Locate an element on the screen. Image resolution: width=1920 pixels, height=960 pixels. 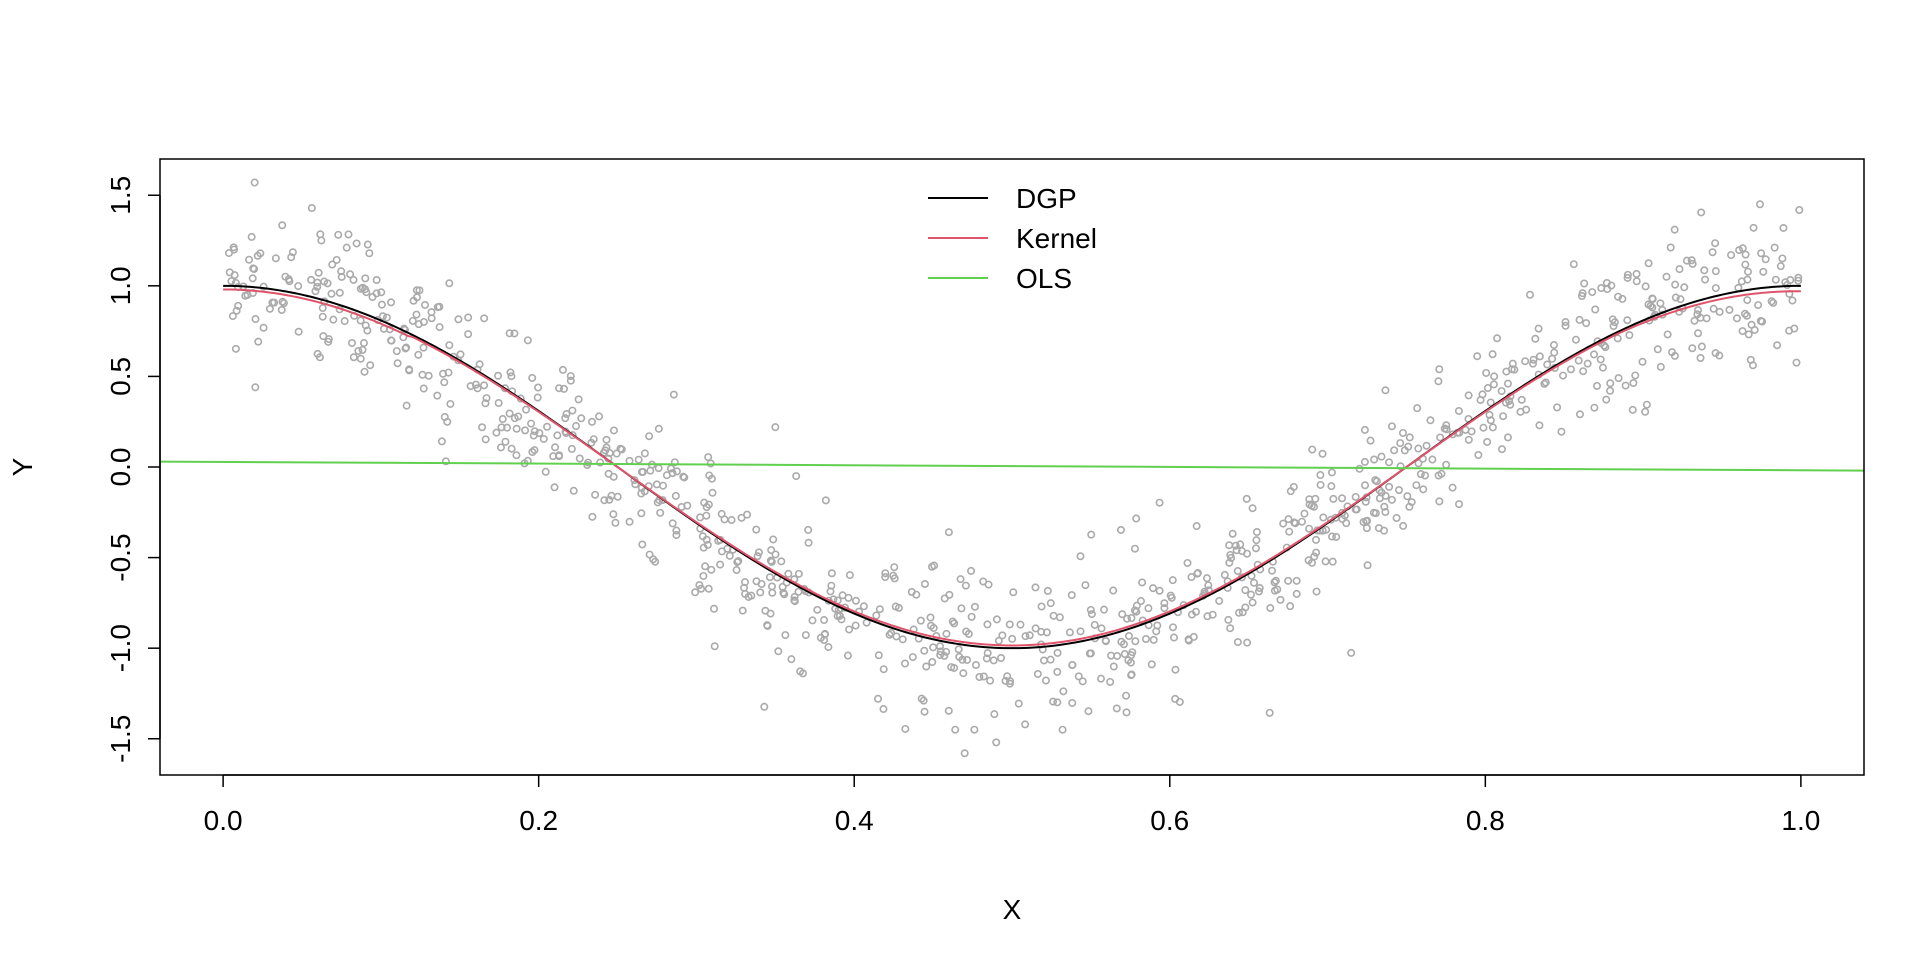
series-line-ols is located at coordinates (1012, 466).